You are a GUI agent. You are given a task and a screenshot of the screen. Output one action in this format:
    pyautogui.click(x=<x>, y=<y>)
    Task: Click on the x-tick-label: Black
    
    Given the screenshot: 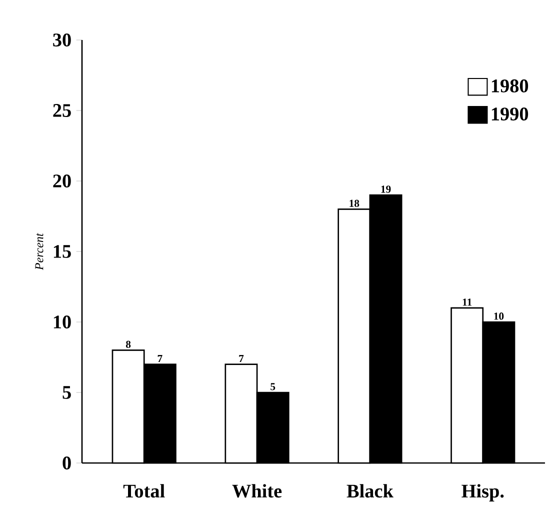 What is the action you would take?
    pyautogui.click(x=370, y=491)
    